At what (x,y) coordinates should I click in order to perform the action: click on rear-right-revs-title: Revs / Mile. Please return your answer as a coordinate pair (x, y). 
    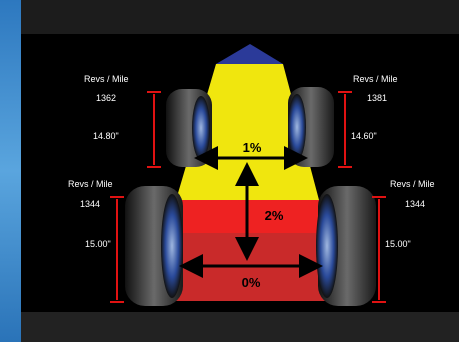
    Looking at the image, I should click on (412, 184).